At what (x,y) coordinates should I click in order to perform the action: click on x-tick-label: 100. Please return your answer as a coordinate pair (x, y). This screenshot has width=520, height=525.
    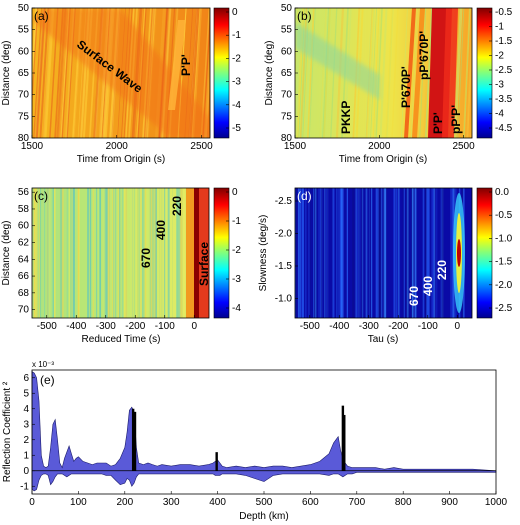
    Looking at the image, I should click on (78, 502).